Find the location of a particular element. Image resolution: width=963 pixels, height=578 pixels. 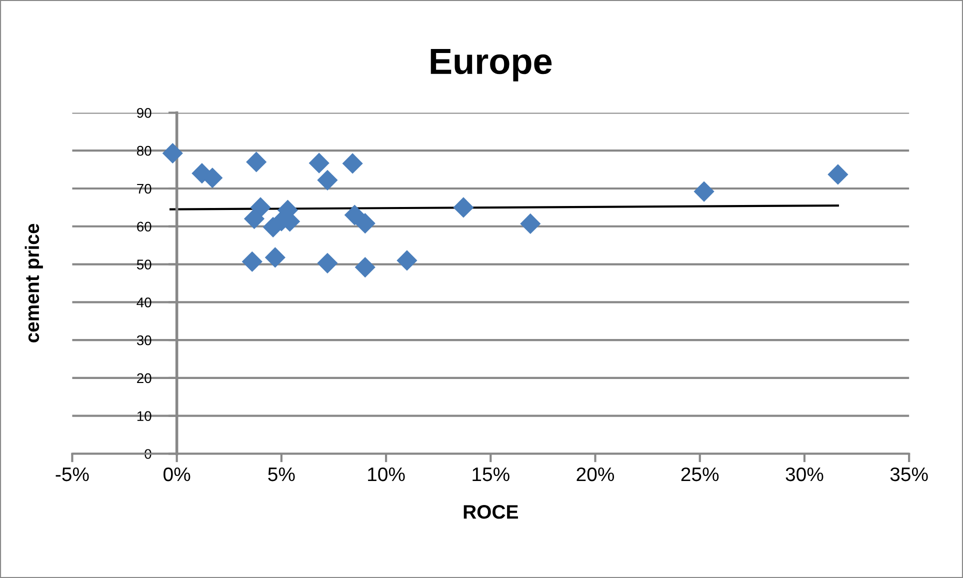

y-tick-label: 90 is located at coordinates (144, 113).